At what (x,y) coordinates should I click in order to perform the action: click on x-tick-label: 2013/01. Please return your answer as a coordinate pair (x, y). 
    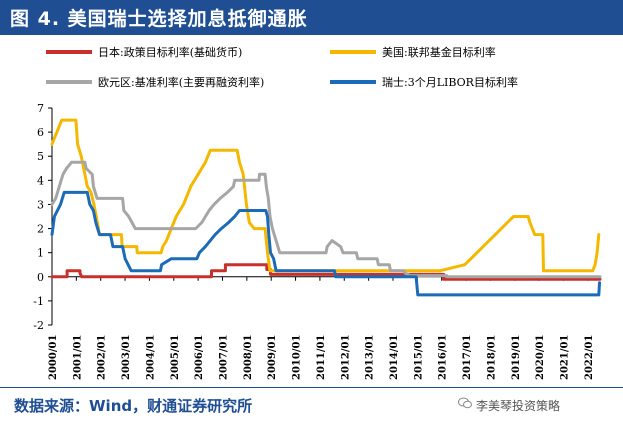
    Looking at the image, I should click on (370, 357).